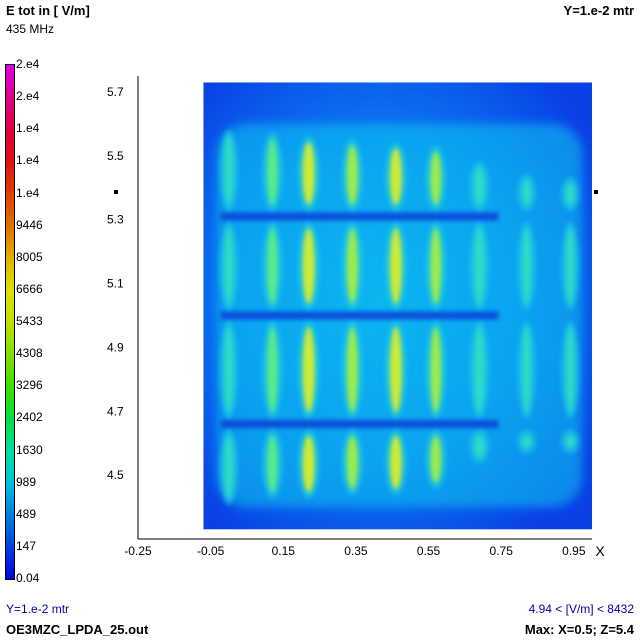  I want to click on color-scale-label: 2402, so click(29, 417).